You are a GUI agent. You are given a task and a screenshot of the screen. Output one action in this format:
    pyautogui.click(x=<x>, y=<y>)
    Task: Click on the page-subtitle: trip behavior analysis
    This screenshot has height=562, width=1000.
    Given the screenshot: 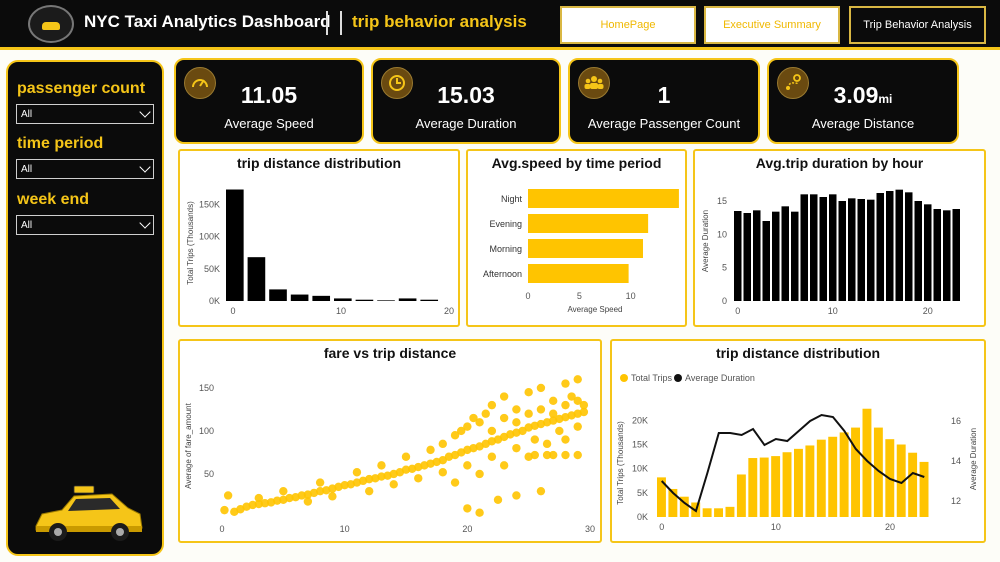 What is the action you would take?
    pyautogui.click(x=439, y=21)
    